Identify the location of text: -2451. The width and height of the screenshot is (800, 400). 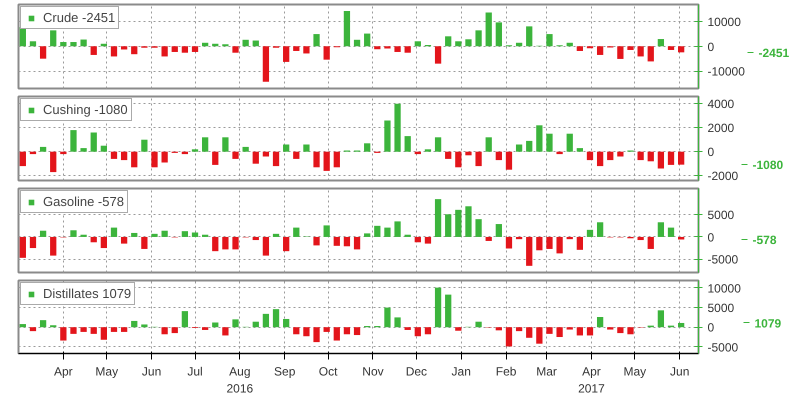
(774, 53).